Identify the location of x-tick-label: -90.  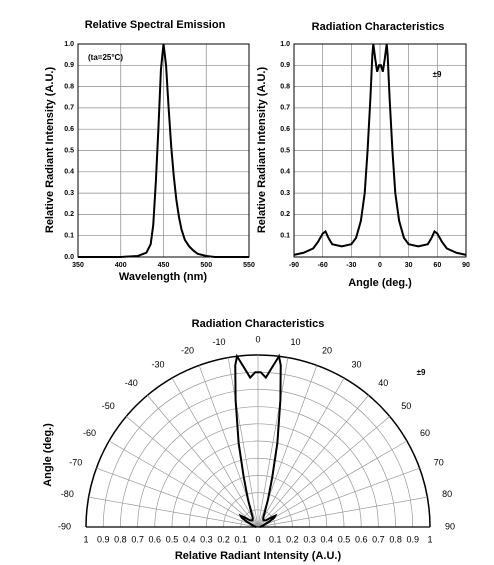
(294, 265).